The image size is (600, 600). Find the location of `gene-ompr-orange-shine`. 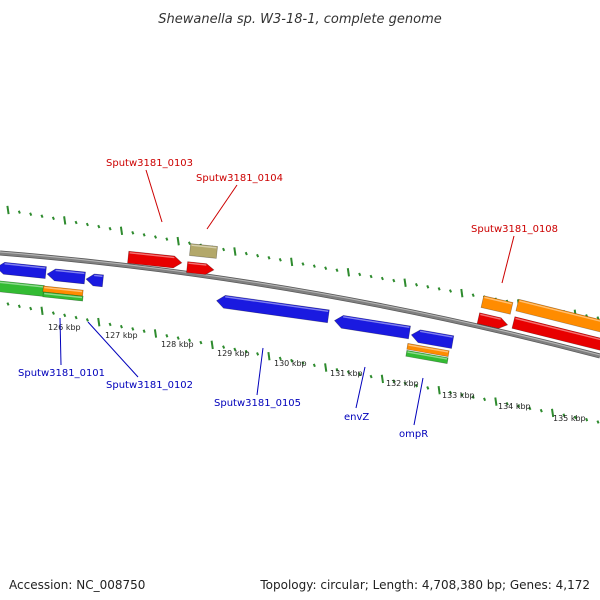

gene-ompr-orange-shine is located at coordinates (428, 348).